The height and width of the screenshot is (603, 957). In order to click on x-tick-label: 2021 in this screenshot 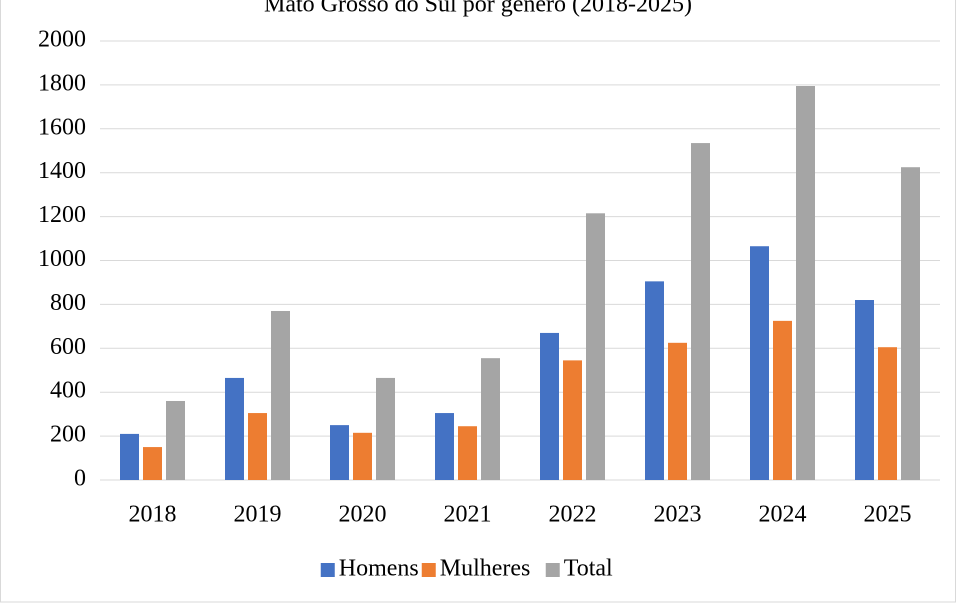, I will do `click(468, 515)`.